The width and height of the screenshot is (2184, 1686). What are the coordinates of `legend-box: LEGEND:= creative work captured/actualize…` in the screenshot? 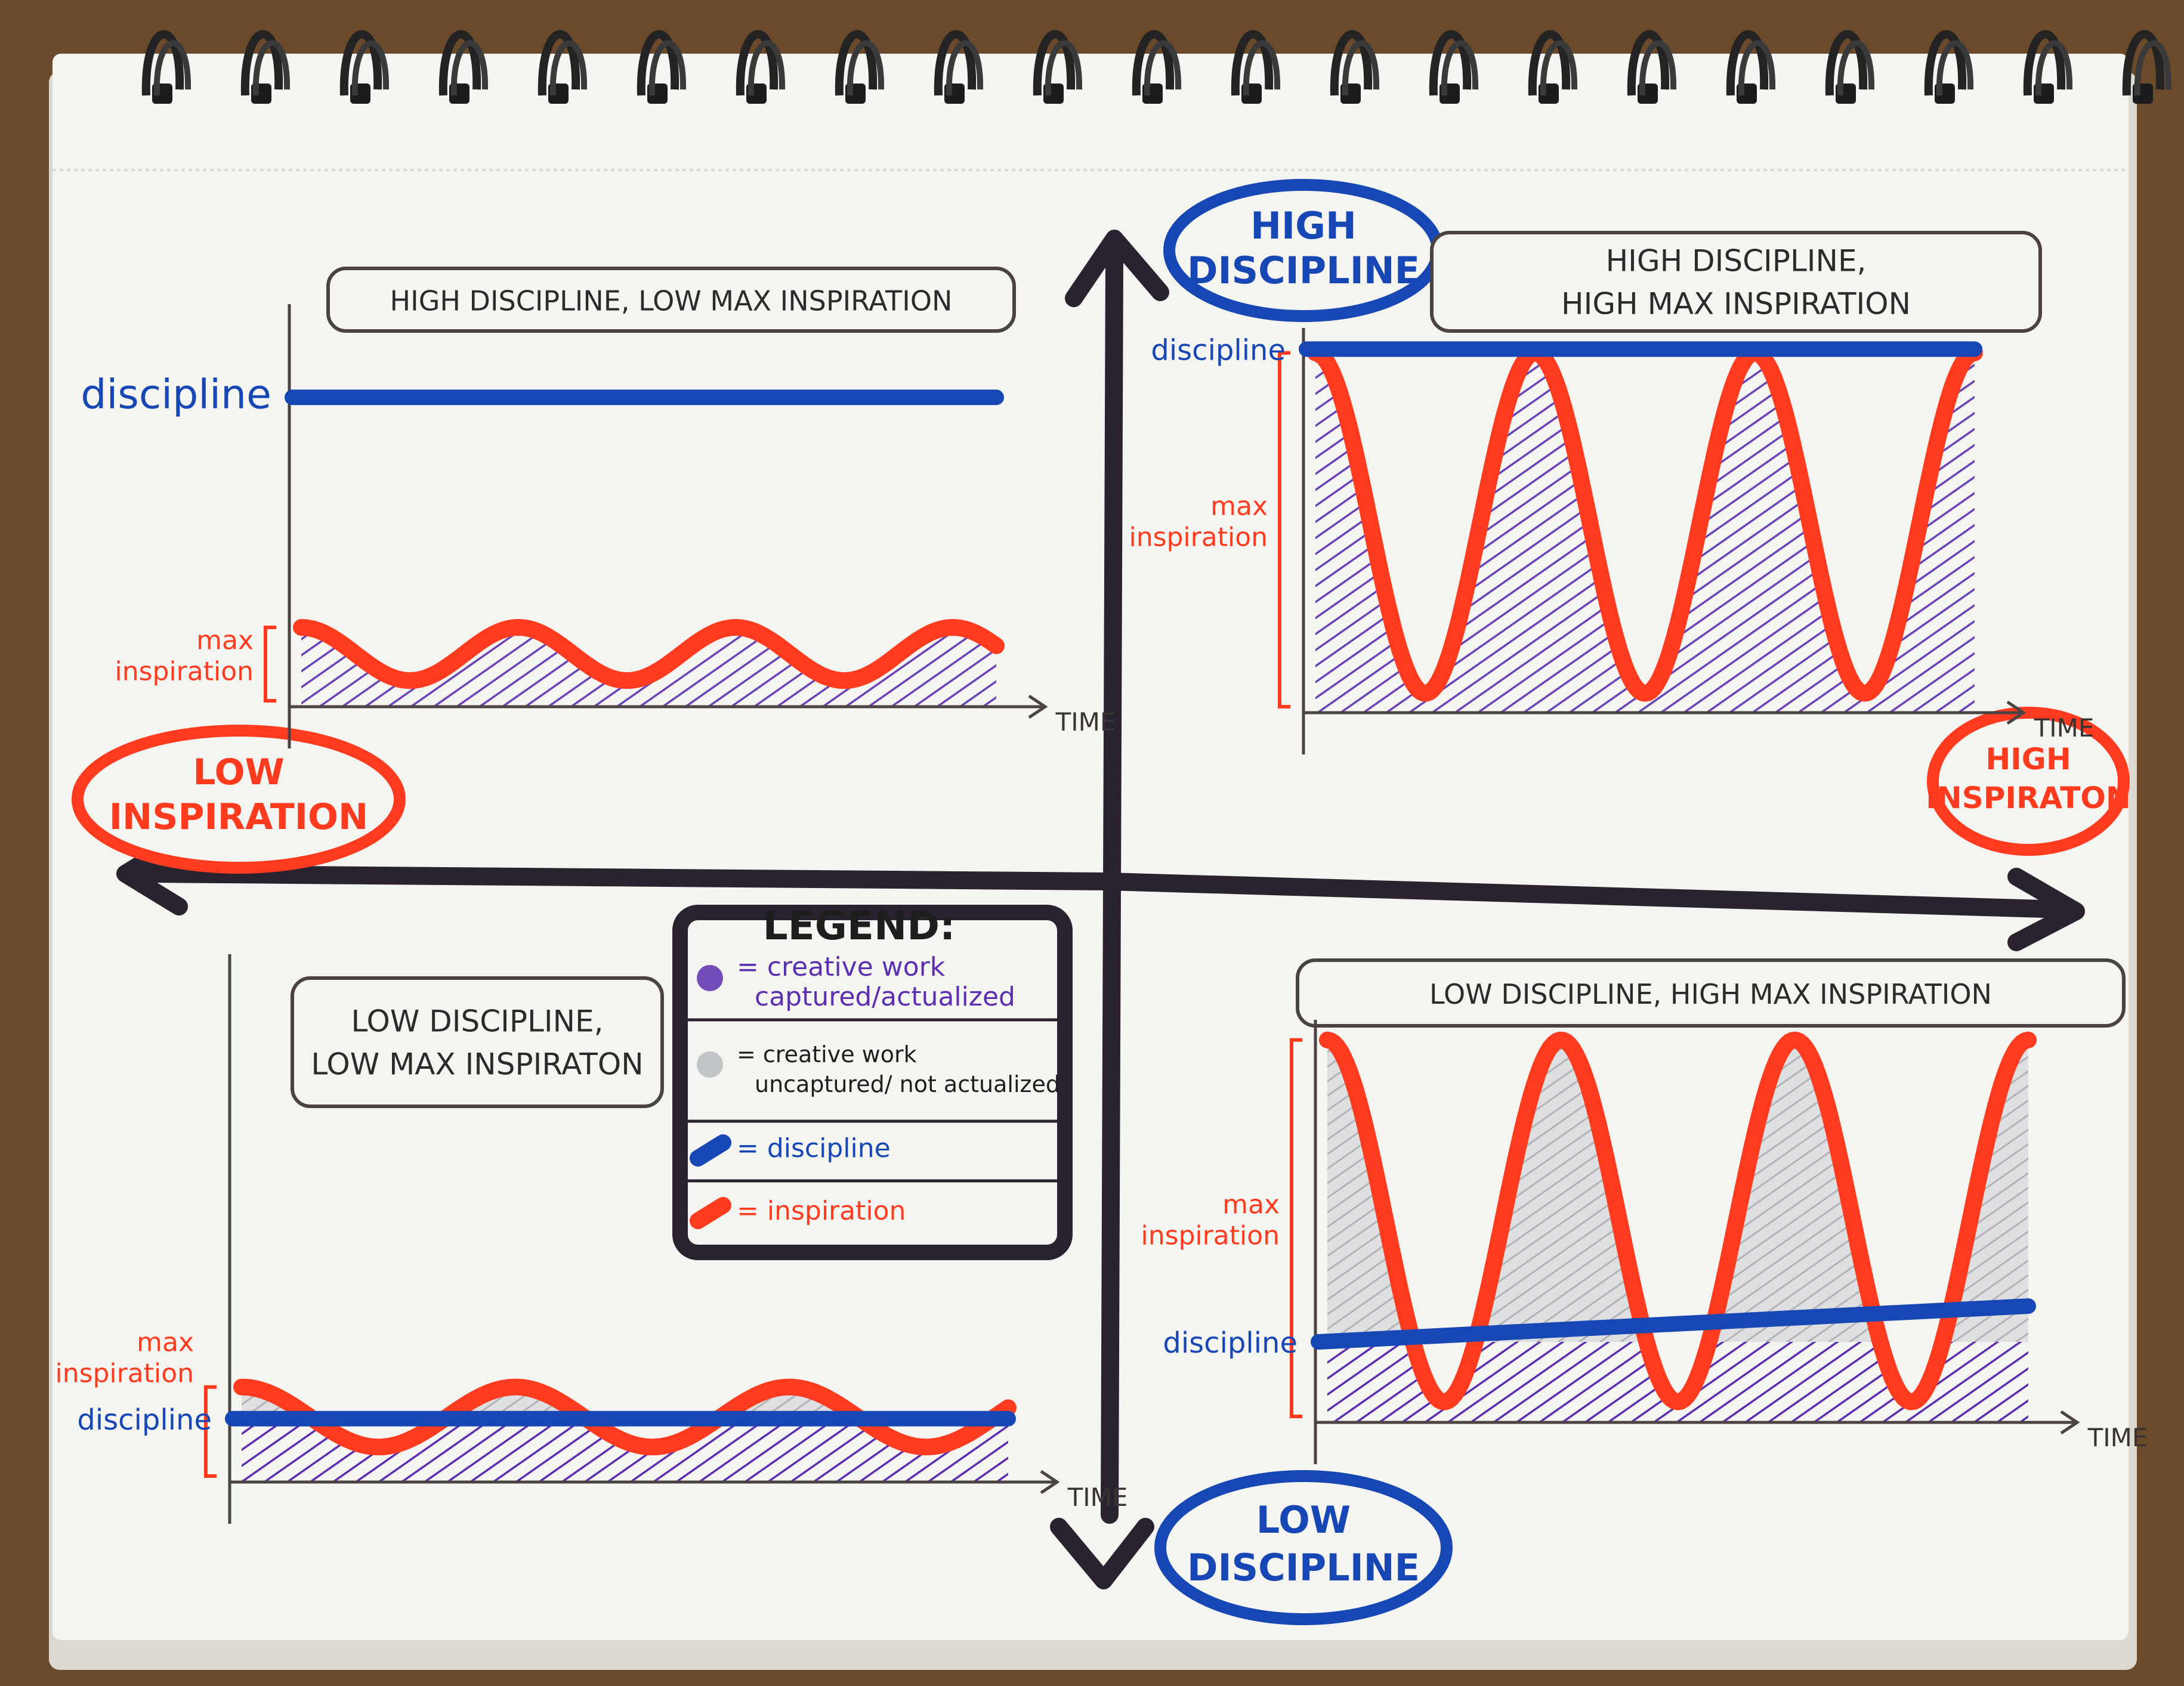 It's located at (873, 1081).